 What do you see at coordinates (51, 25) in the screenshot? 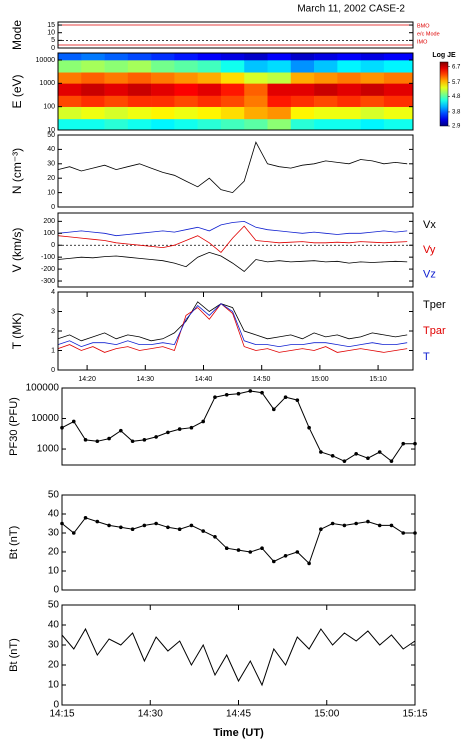
I see `y-tick-label: 15` at bounding box center [51, 25].